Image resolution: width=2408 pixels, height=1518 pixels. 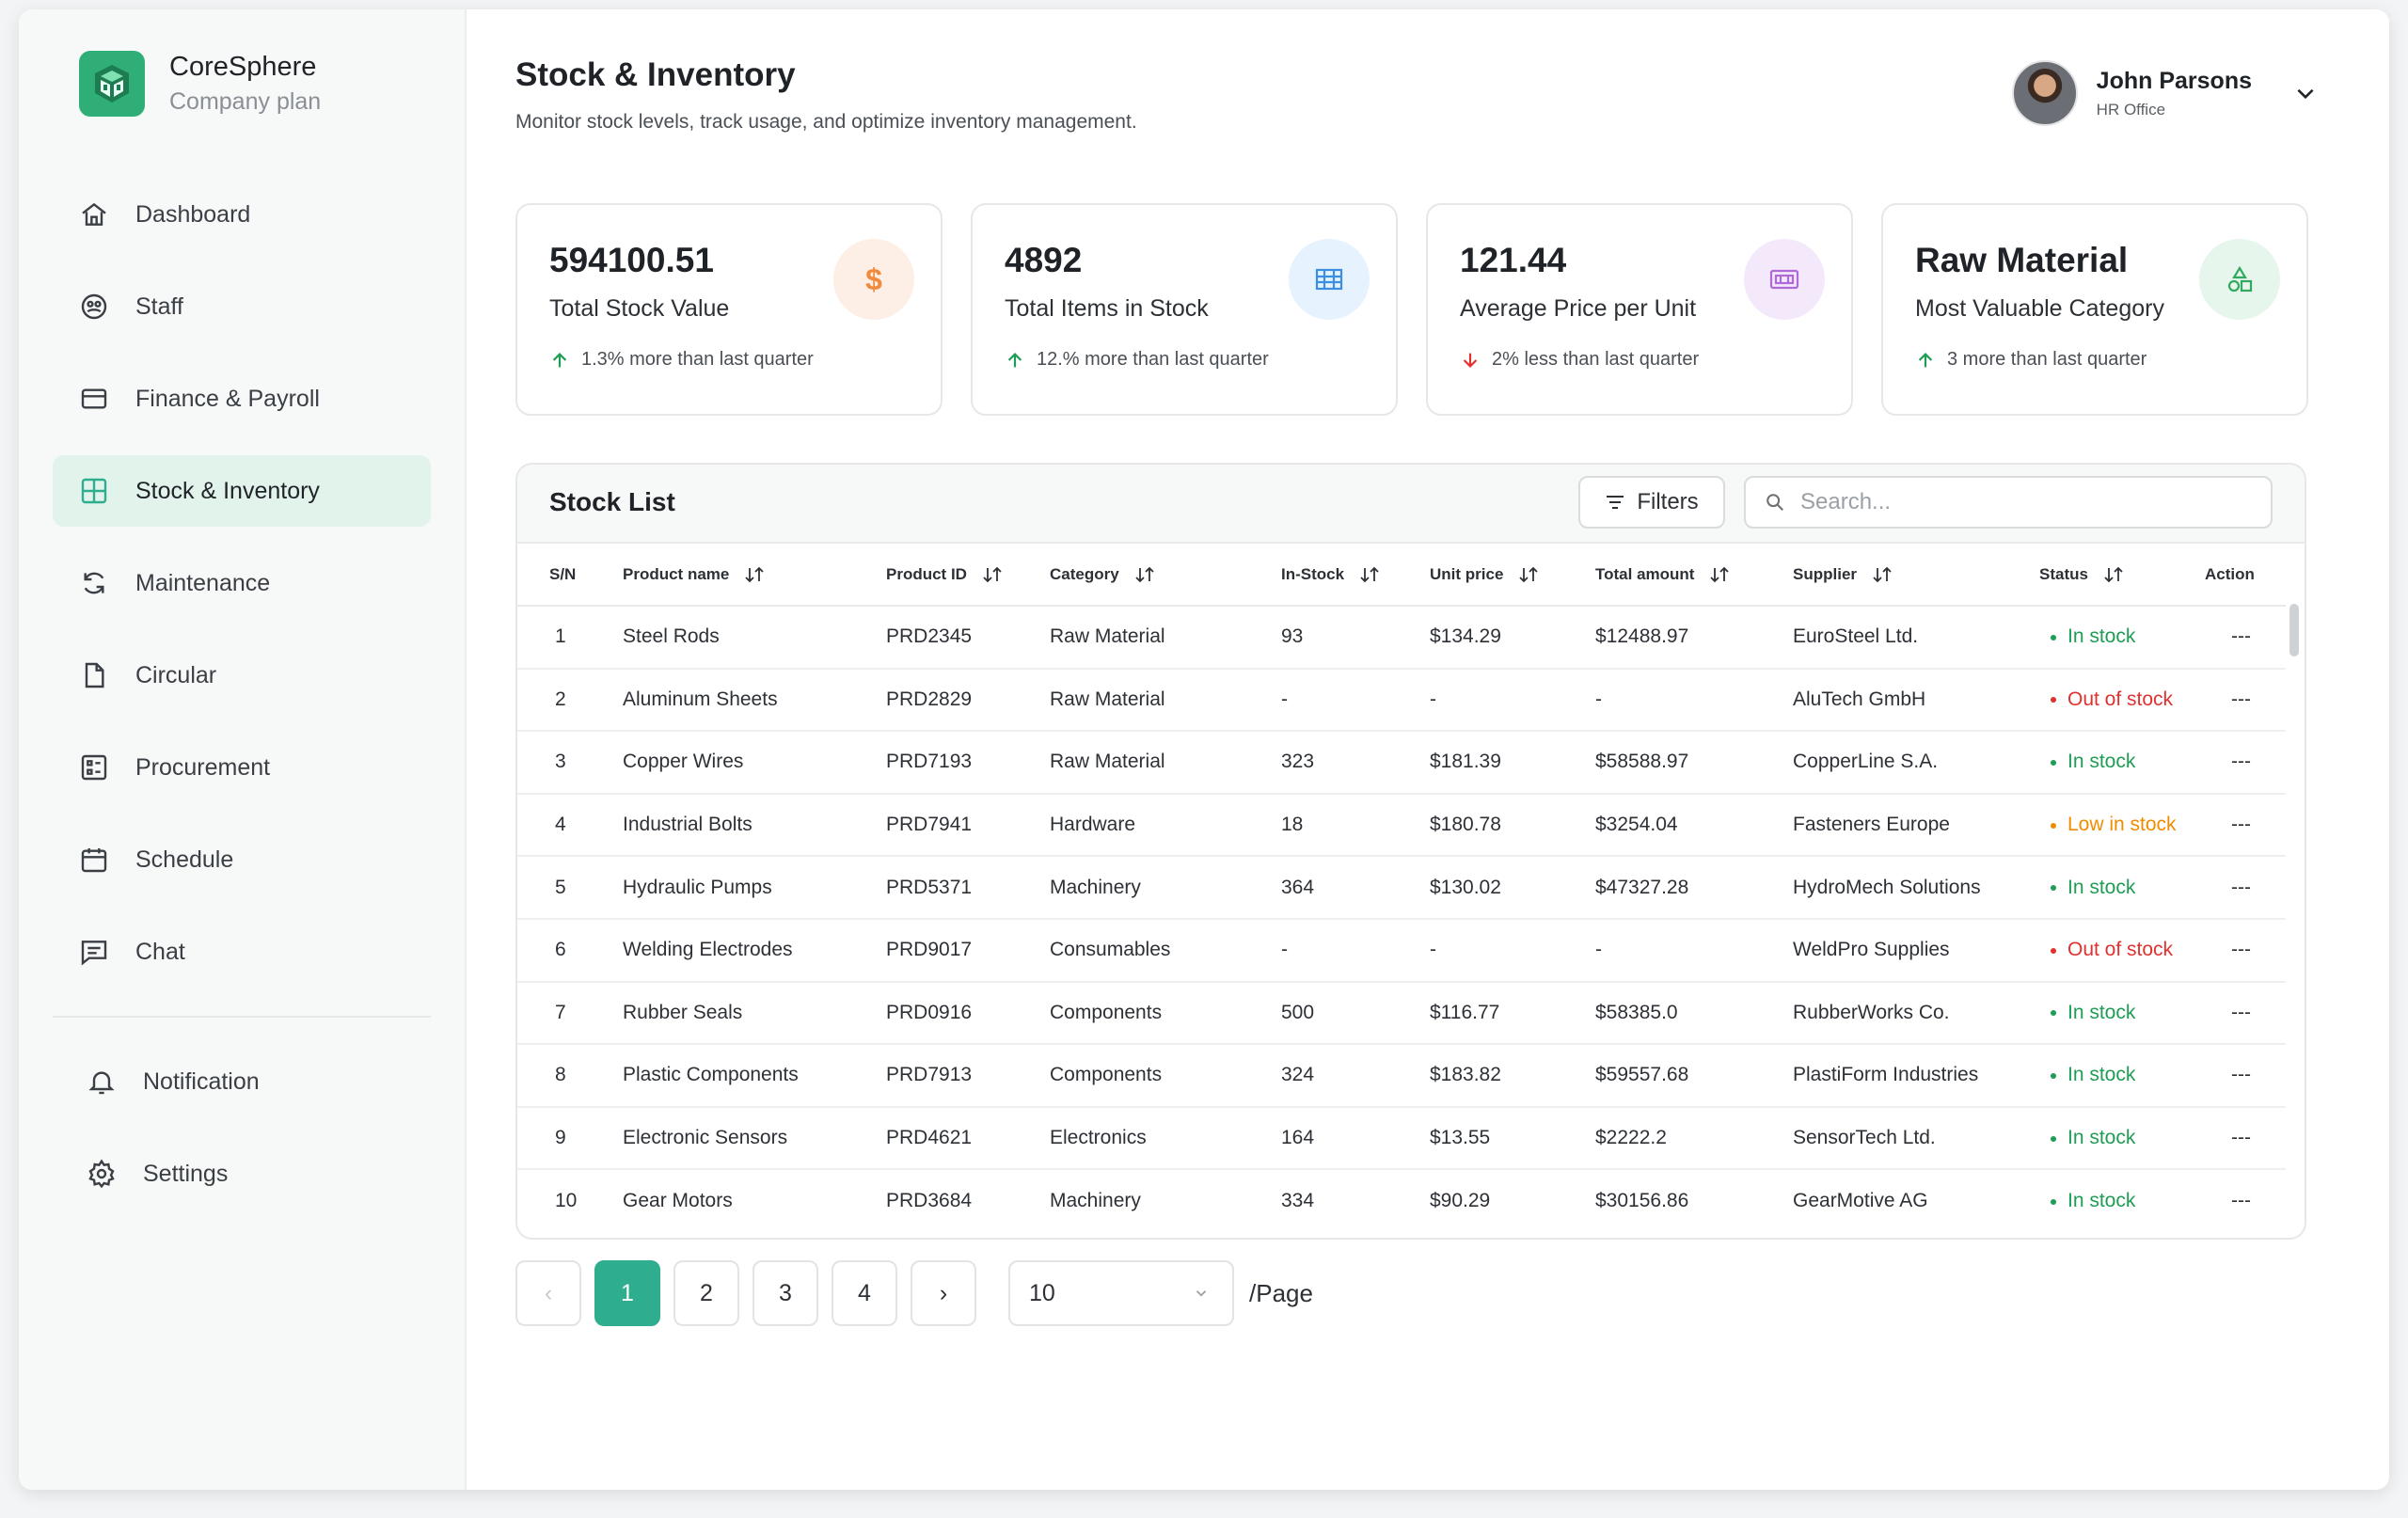 I want to click on user-name: John Parsons, so click(x=2174, y=80).